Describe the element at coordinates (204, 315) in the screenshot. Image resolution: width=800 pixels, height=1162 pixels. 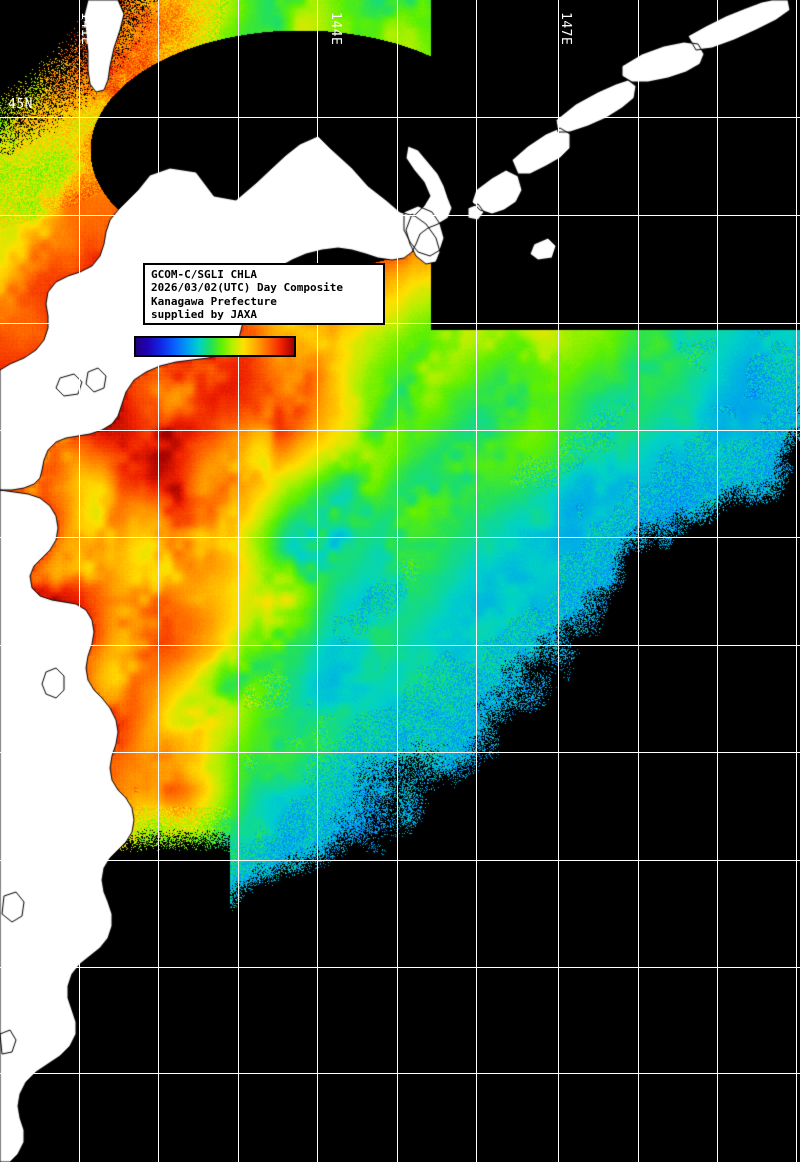
I see `legend-credit-line: supplied by JAXA` at that location.